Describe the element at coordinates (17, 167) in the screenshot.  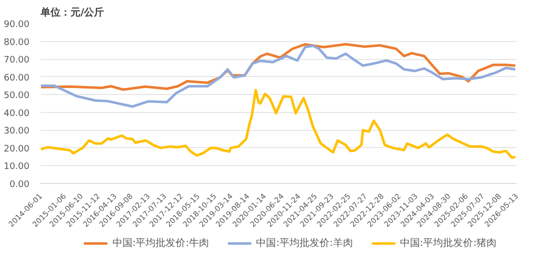
I see `y-tick-label: 10.00` at that location.